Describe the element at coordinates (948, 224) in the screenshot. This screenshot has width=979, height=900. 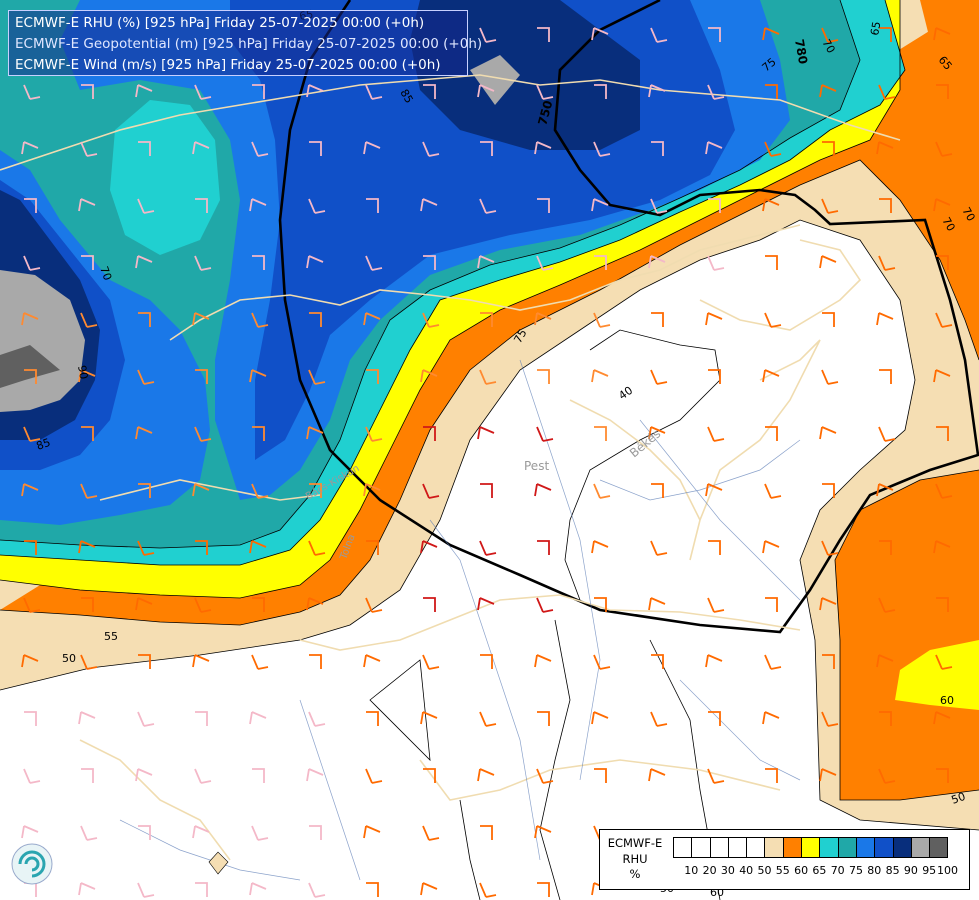
I see `contour-label: 70` at that location.